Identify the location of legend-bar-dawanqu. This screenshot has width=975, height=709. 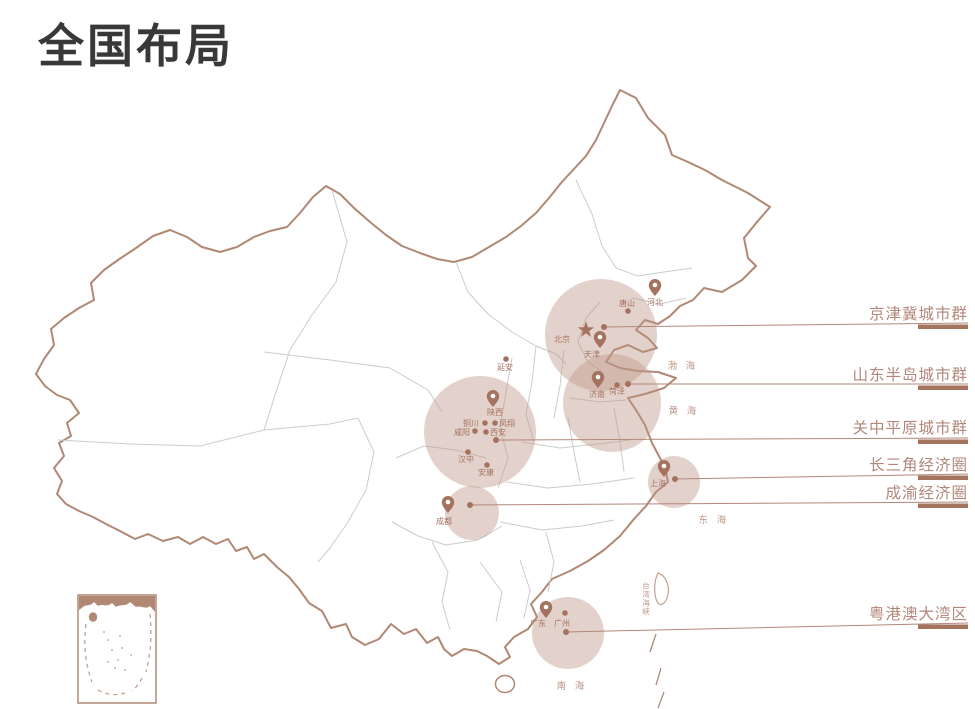
(943, 626).